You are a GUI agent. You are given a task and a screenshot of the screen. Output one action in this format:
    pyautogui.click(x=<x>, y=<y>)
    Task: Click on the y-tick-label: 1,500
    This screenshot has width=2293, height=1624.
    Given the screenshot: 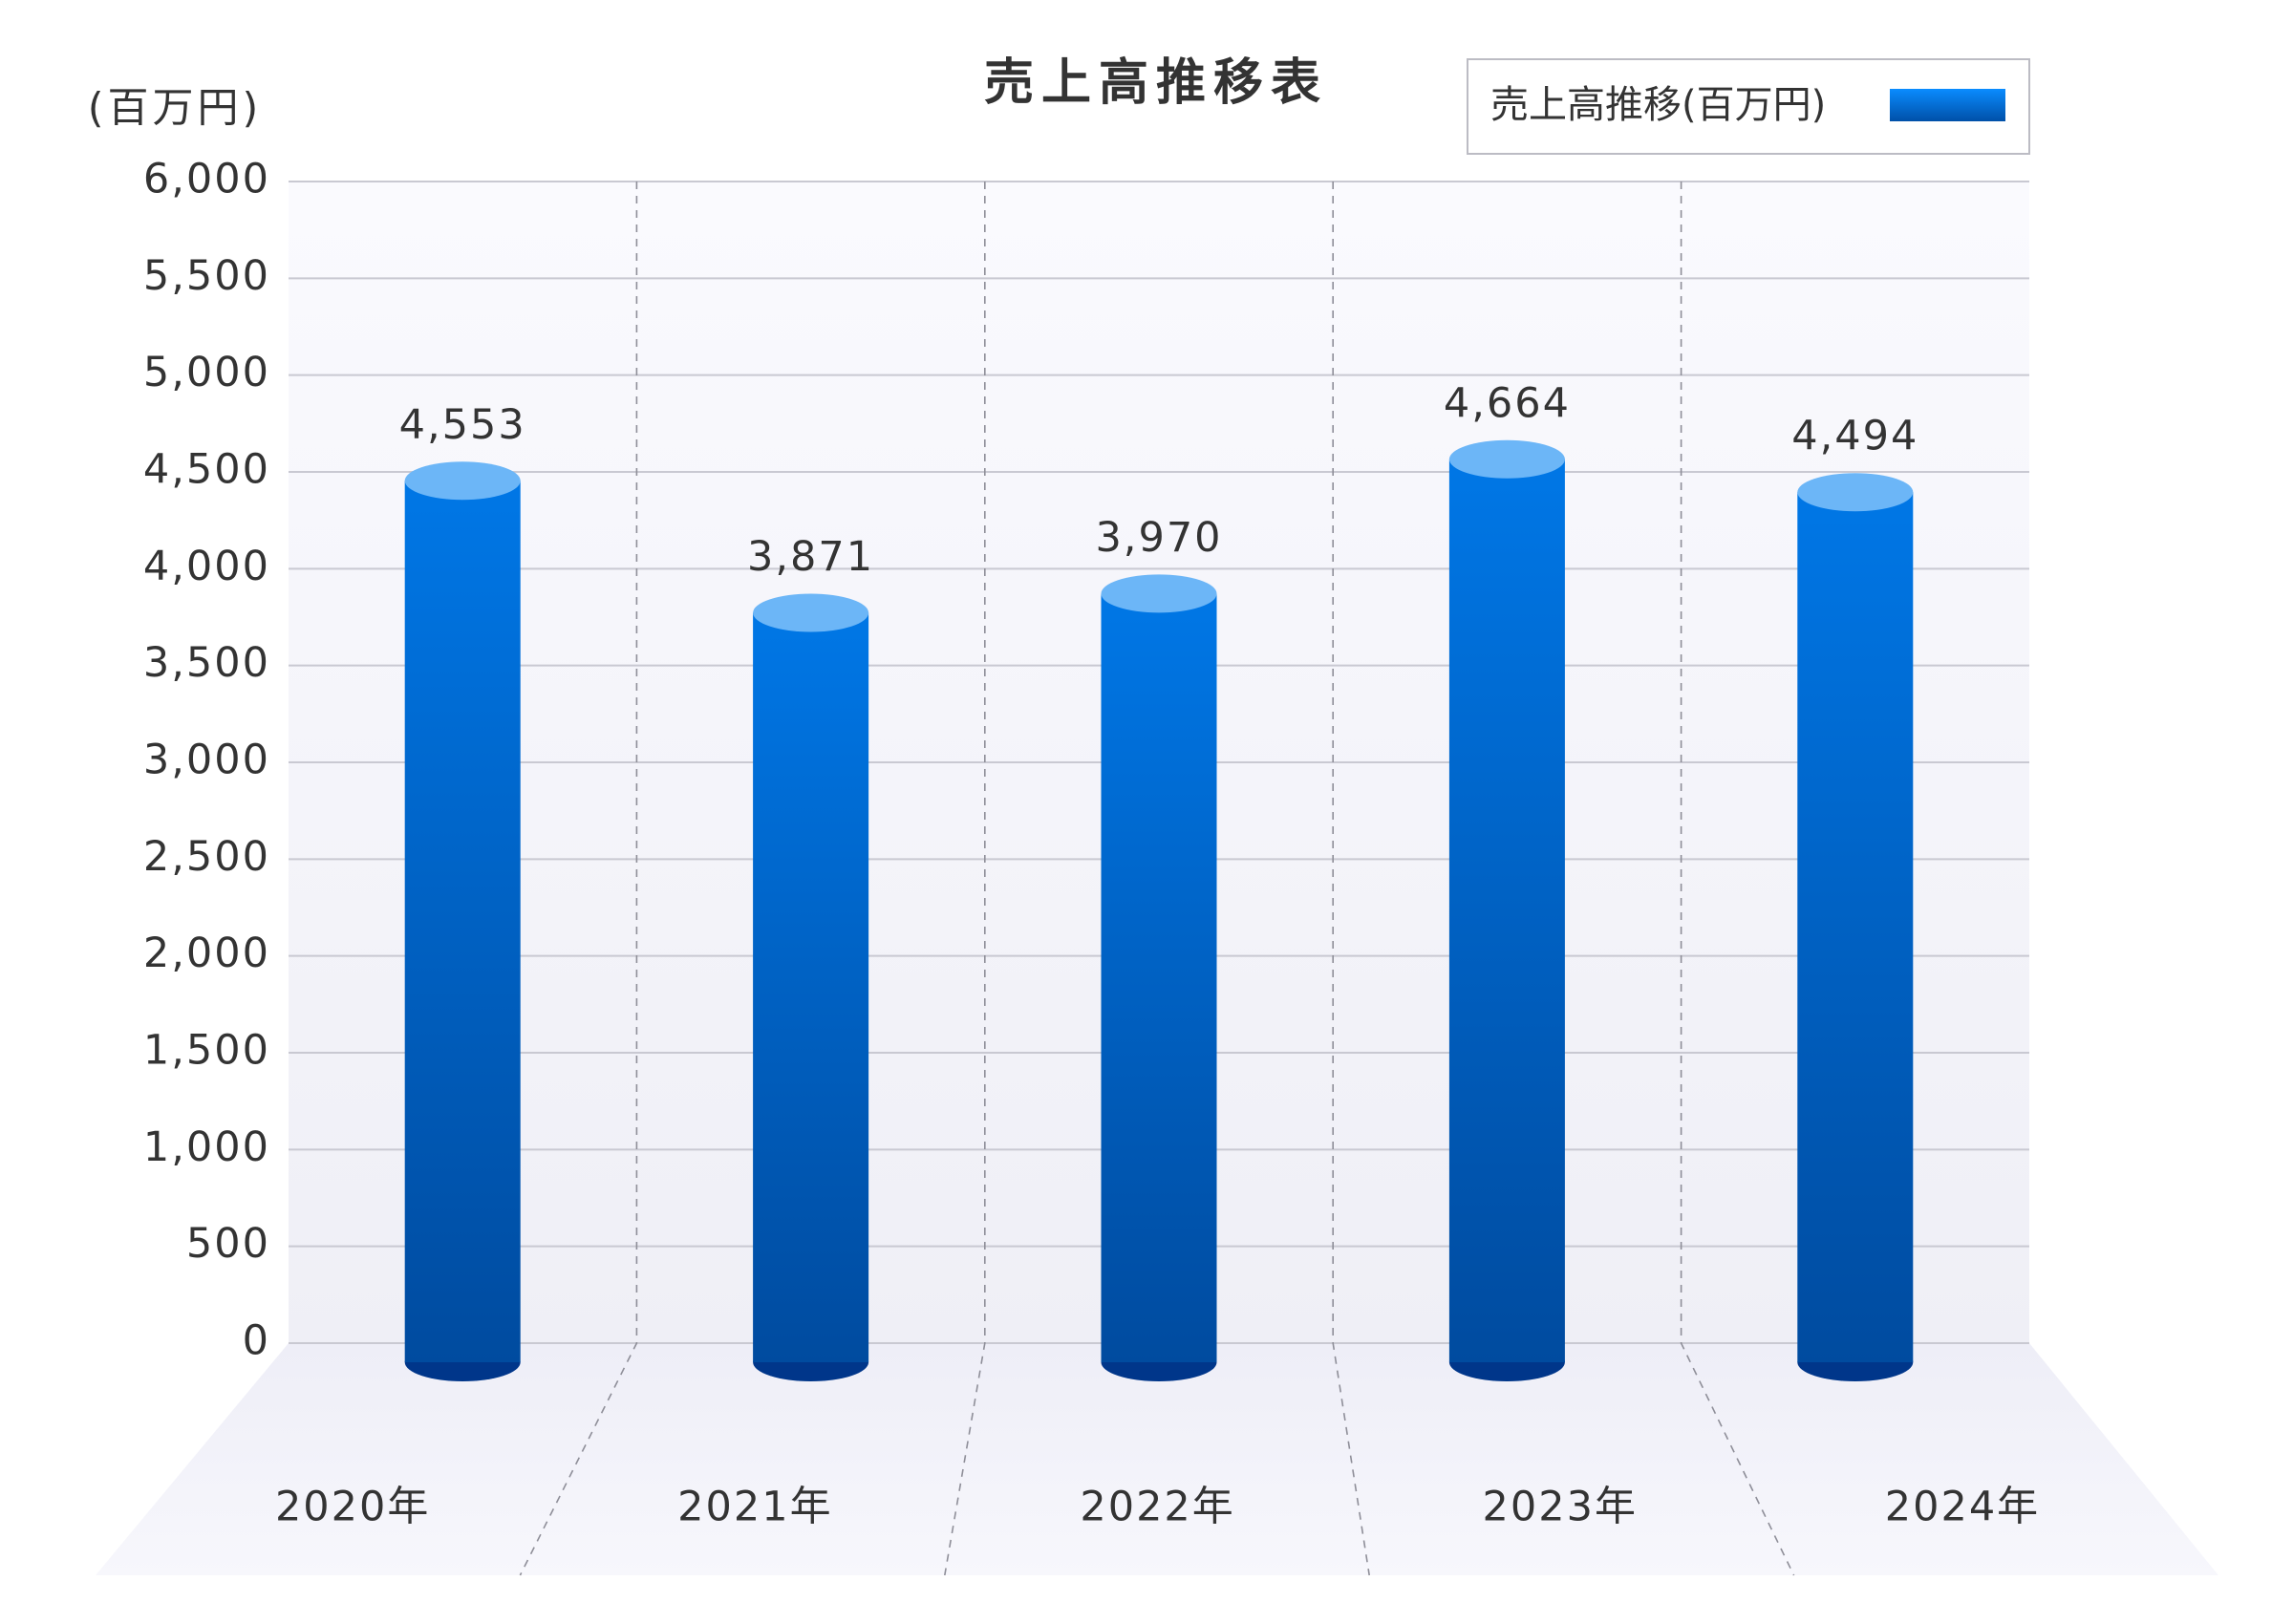 What is the action you would take?
    pyautogui.click(x=206, y=1051)
    